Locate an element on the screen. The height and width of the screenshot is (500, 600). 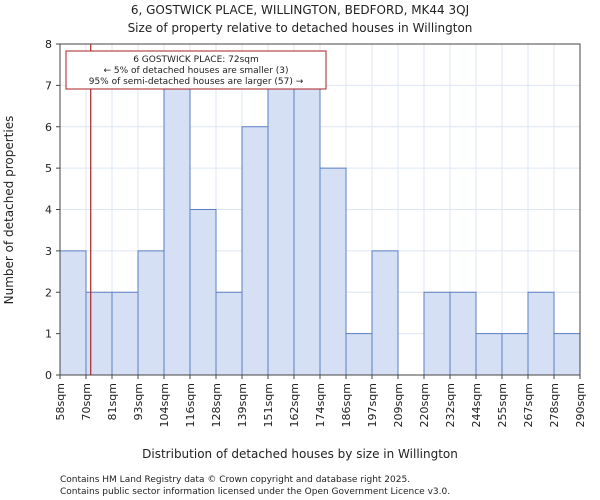
y-tick-label: 6 is located at coordinates (48, 127).